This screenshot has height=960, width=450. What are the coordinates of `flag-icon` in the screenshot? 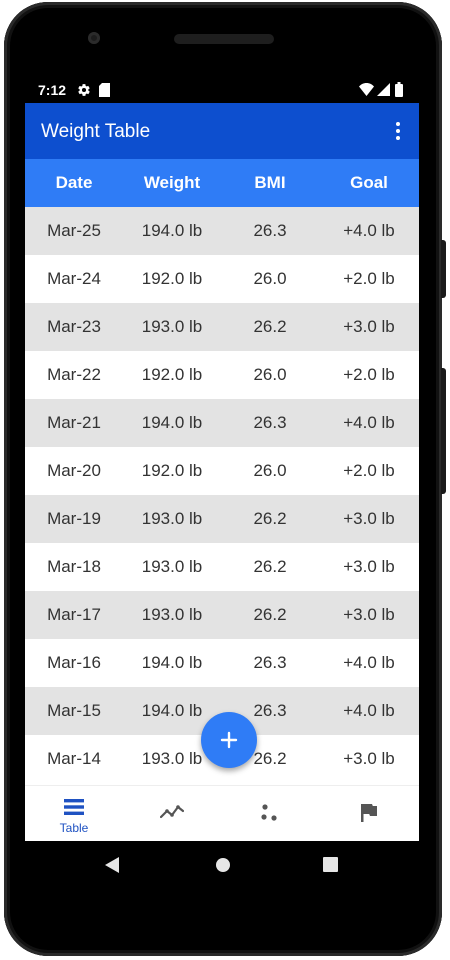 It's located at (368, 815).